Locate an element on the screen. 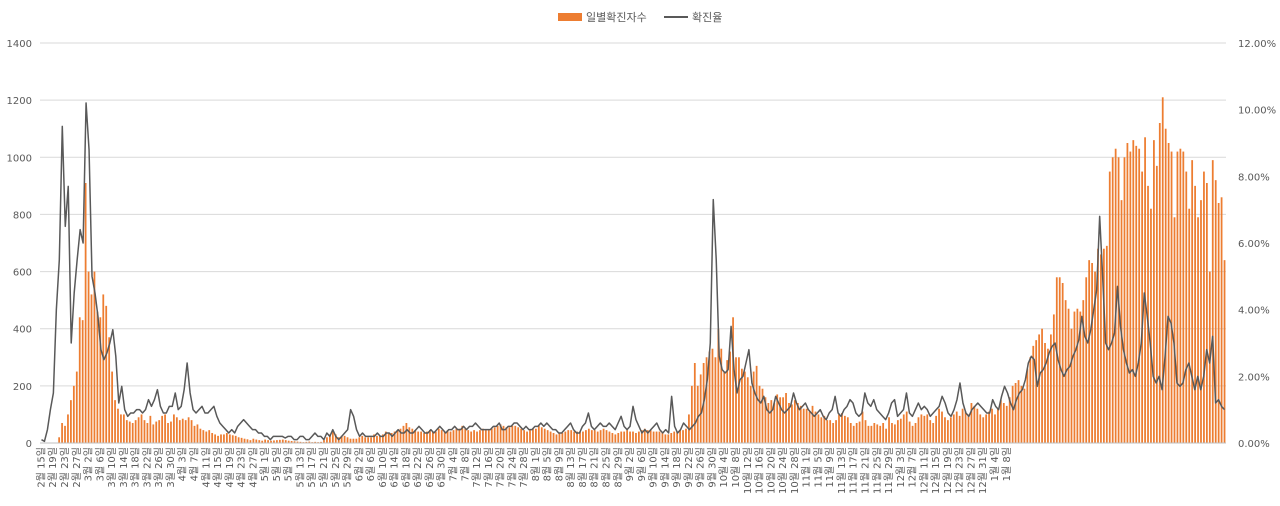 Image resolution: width=1280 pixels, height=506 pixels. x-tick-label: 6월 10일 is located at coordinates (383, 467).